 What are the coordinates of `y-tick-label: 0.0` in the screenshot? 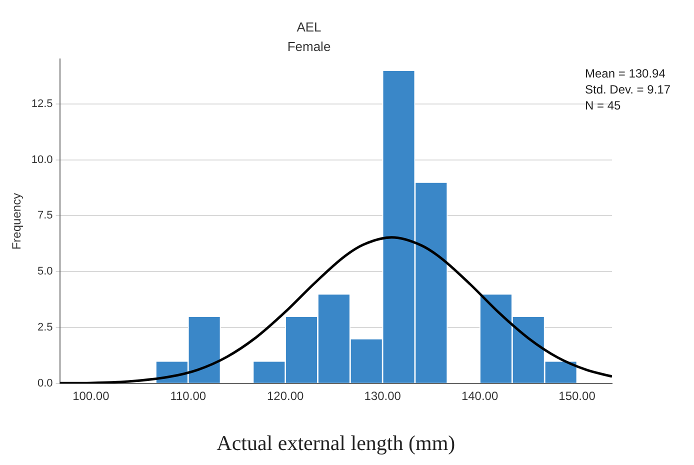 It's located at (45, 383).